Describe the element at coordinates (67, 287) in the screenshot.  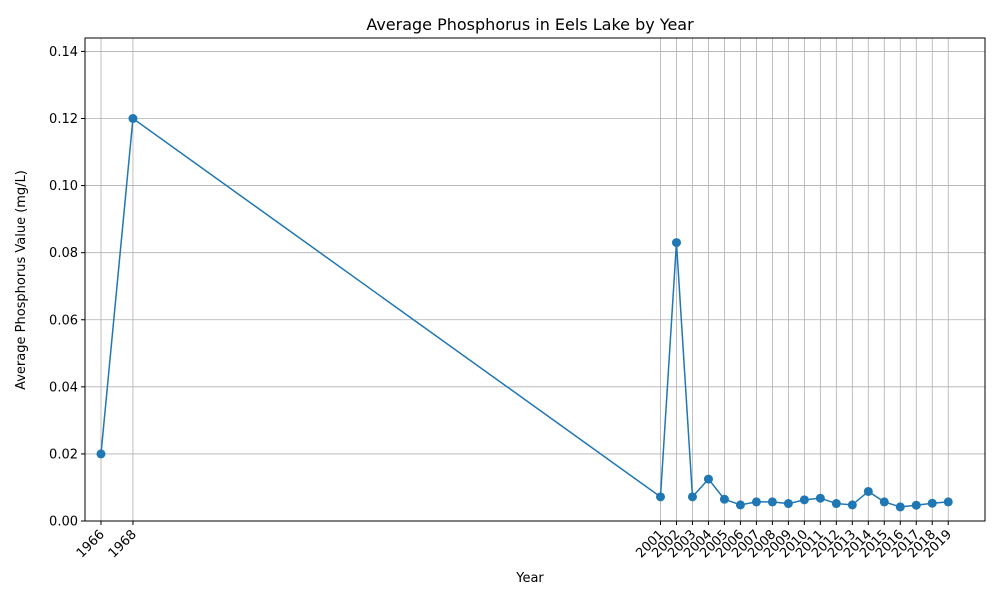
I see `y-axis-ticks: 0.00 0.02 0.04 0.06 0.08 0.10 0.12 0.14` at that location.